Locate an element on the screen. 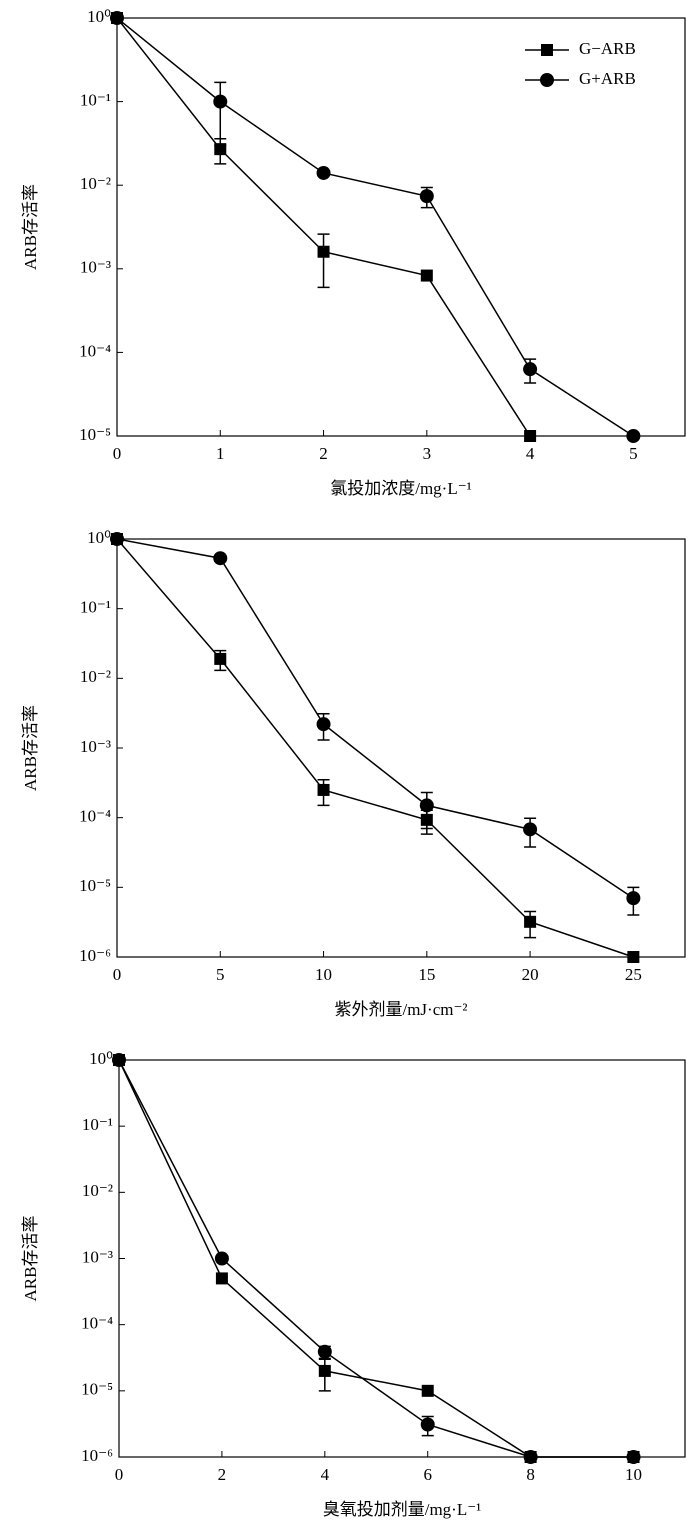 This screenshot has width=700, height=1531. legend-label: G−ARB is located at coordinates (607, 48).